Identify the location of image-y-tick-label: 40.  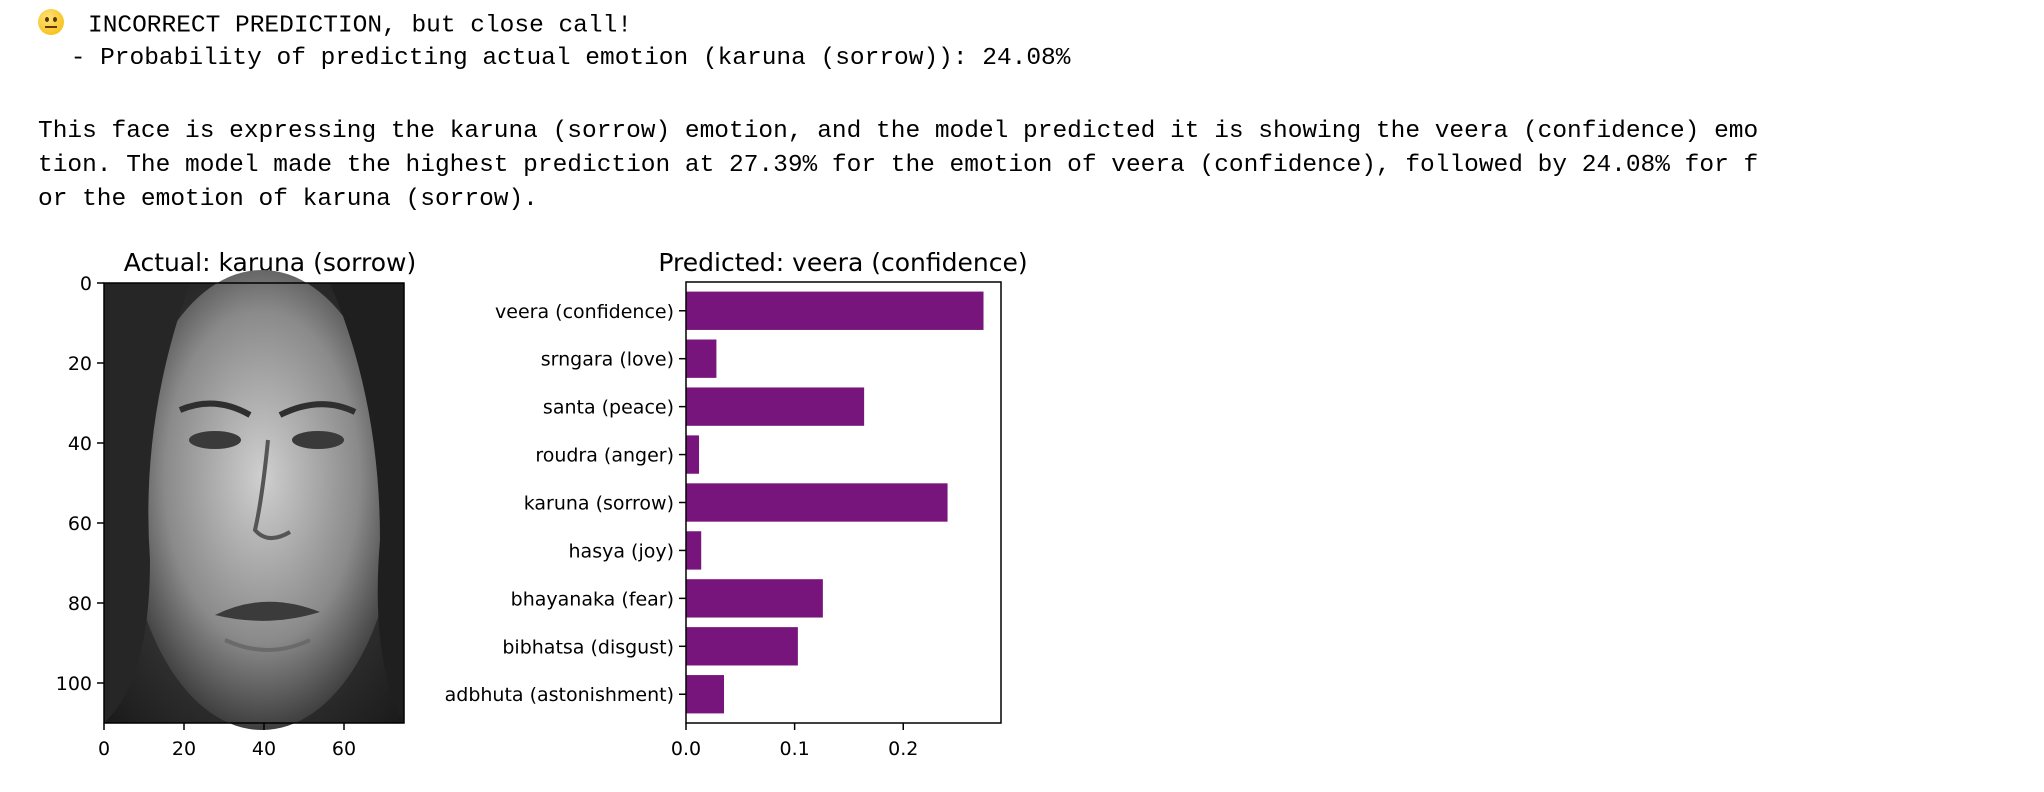
(80, 444).